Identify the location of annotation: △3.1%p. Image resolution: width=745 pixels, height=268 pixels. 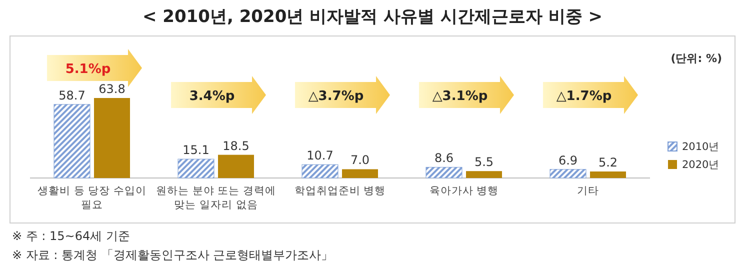
(460, 96).